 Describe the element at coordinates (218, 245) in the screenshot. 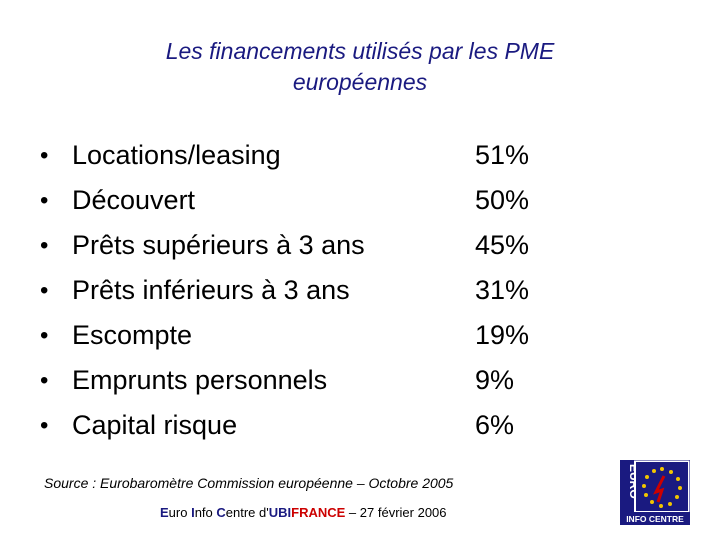

I see `item-label: Prêts supérieurs à 3 ans` at that location.